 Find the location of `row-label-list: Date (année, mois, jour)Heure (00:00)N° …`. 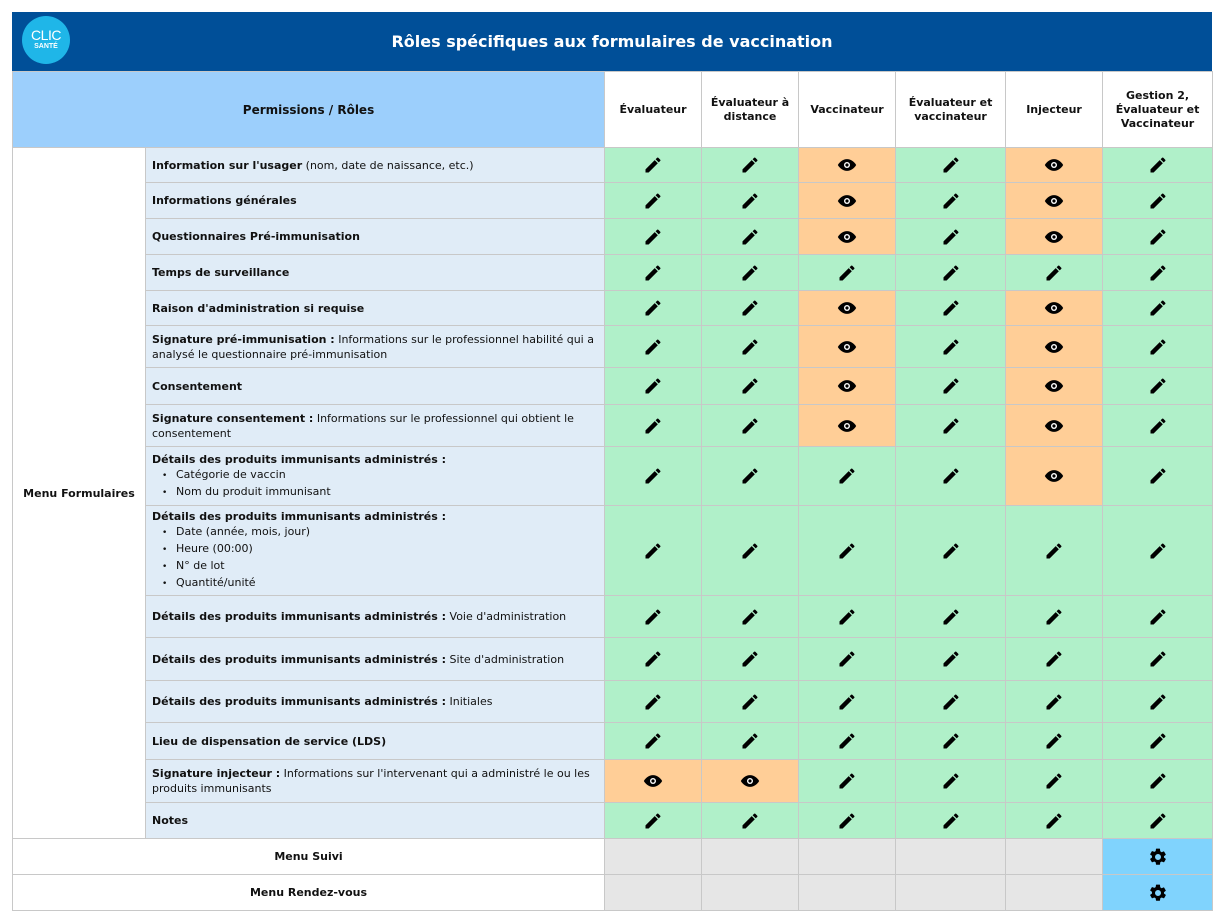

row-label-list: Date (année, mois, jour)Heure (00:00)N° … is located at coordinates (375, 558).